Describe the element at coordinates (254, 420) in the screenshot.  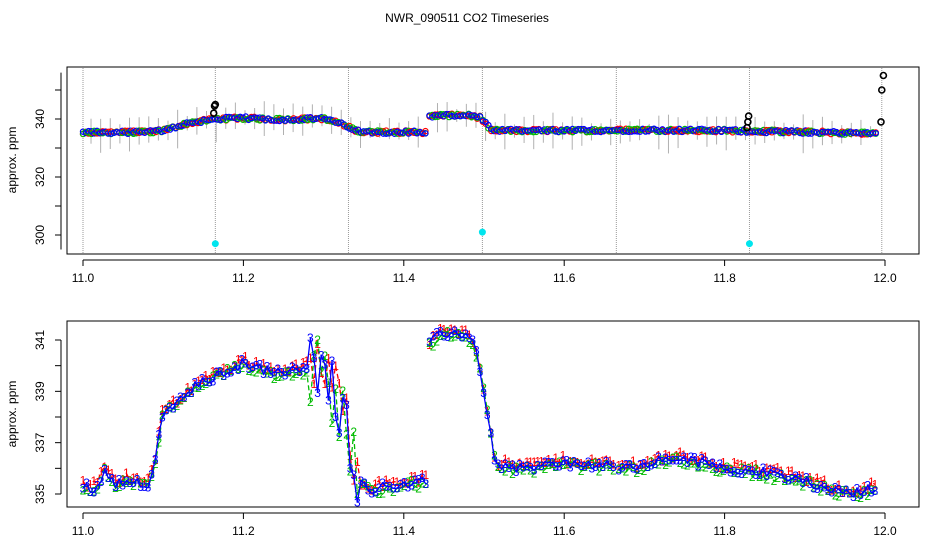
I see `bottom-series-3-line` at that location.